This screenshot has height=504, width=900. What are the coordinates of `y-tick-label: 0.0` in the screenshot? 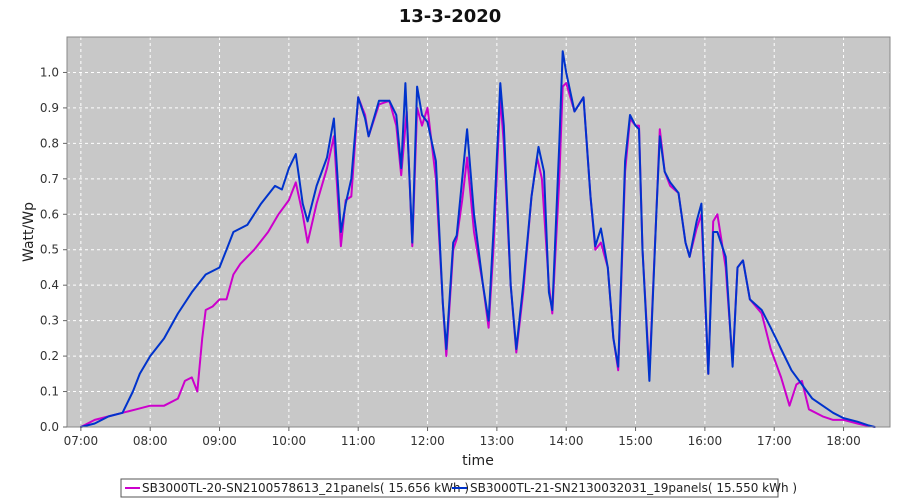 It's located at (49, 427).